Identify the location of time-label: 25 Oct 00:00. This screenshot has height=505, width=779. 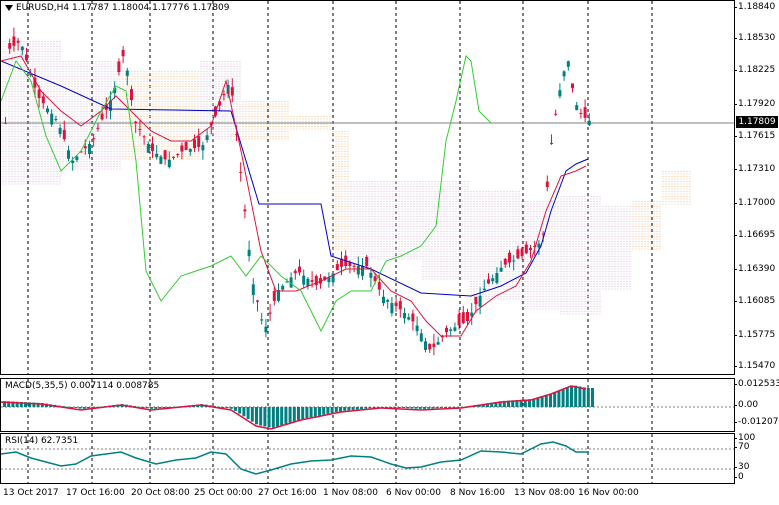
(223, 493).